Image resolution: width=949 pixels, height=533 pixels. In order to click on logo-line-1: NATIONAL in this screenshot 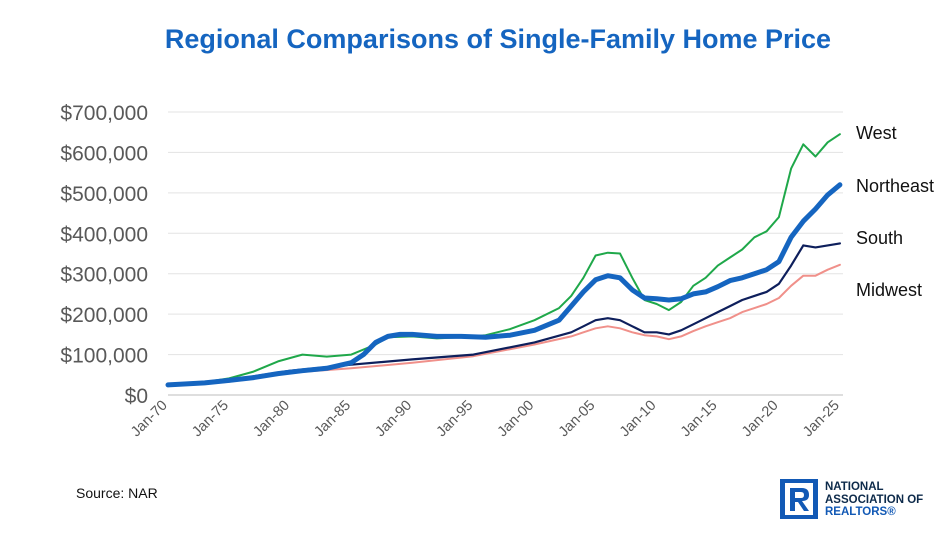, I will do `click(854, 487)`.